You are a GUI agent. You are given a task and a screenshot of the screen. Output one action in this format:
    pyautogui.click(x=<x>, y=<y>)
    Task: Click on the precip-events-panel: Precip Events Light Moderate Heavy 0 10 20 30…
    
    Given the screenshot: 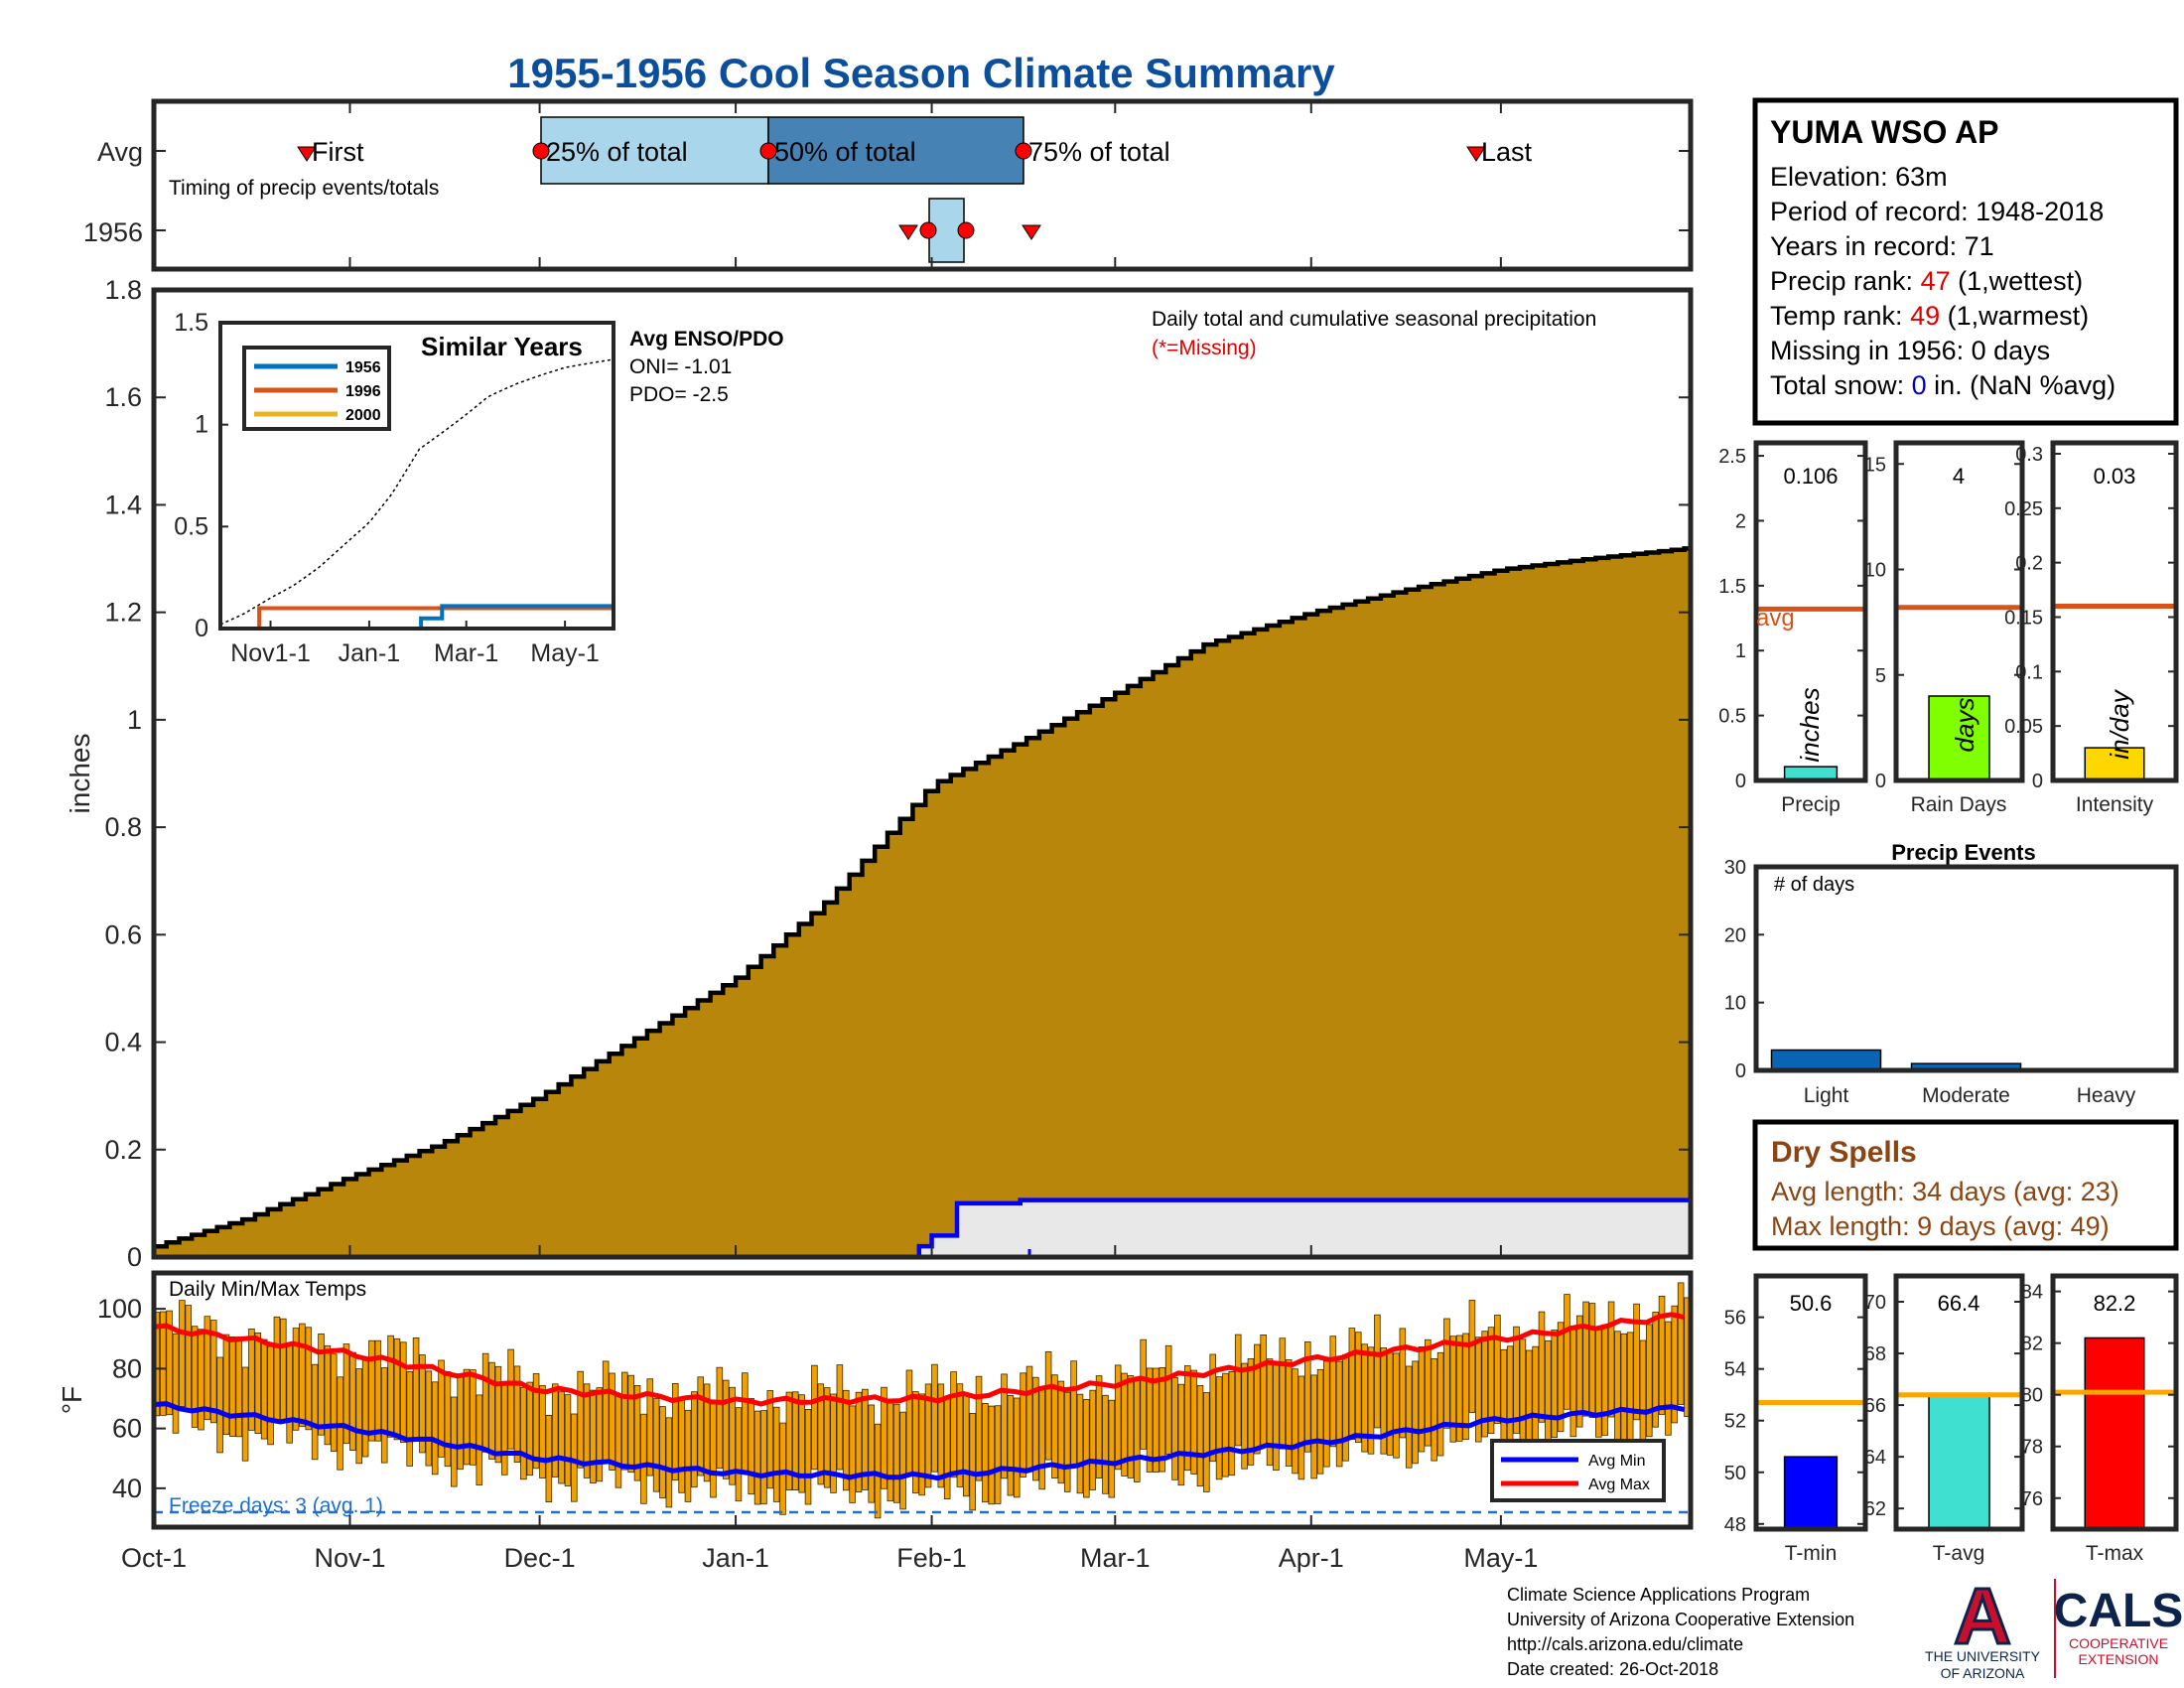 What is the action you would take?
    pyautogui.click(x=1951, y=973)
    